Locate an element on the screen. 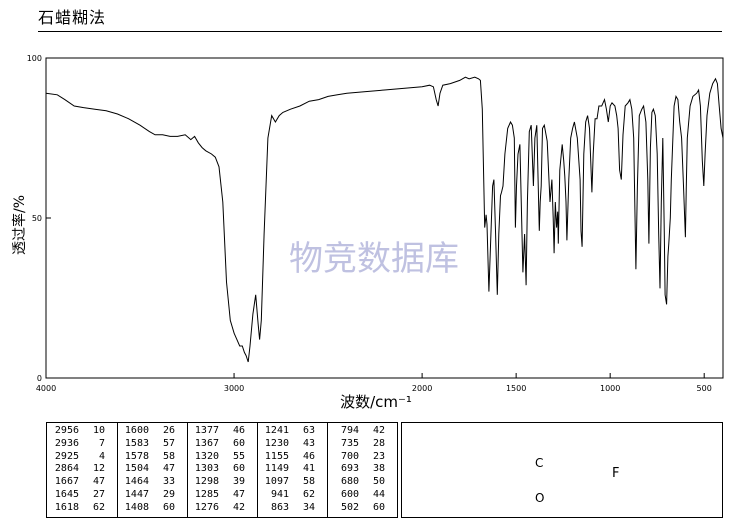 Image resolution: width=748 pixels, height=524 pixels. table-row: 1504 47 is located at coordinates (147, 469).